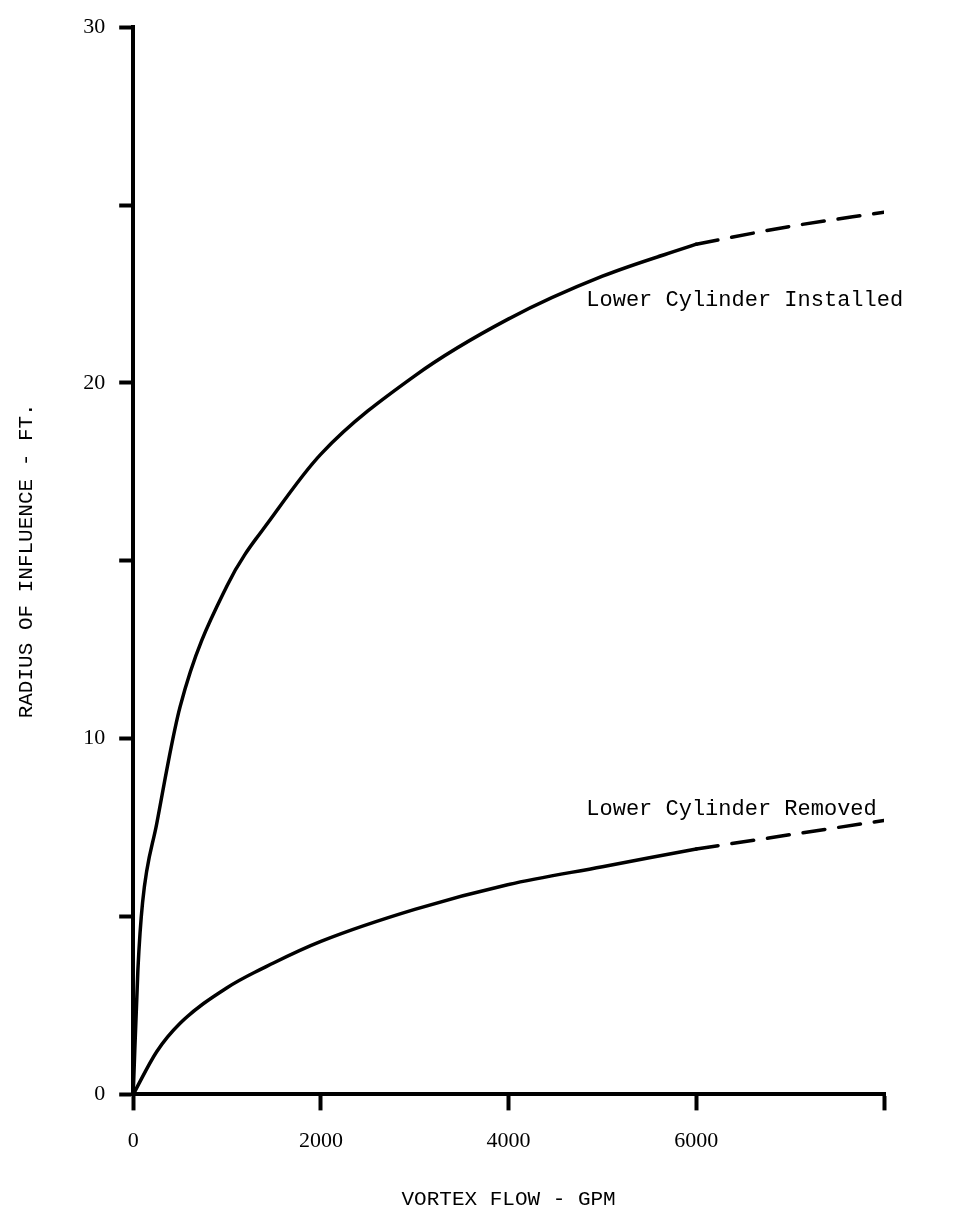  What do you see at coordinates (320, 1140) in the screenshot?
I see `x-tick-label: 2000` at bounding box center [320, 1140].